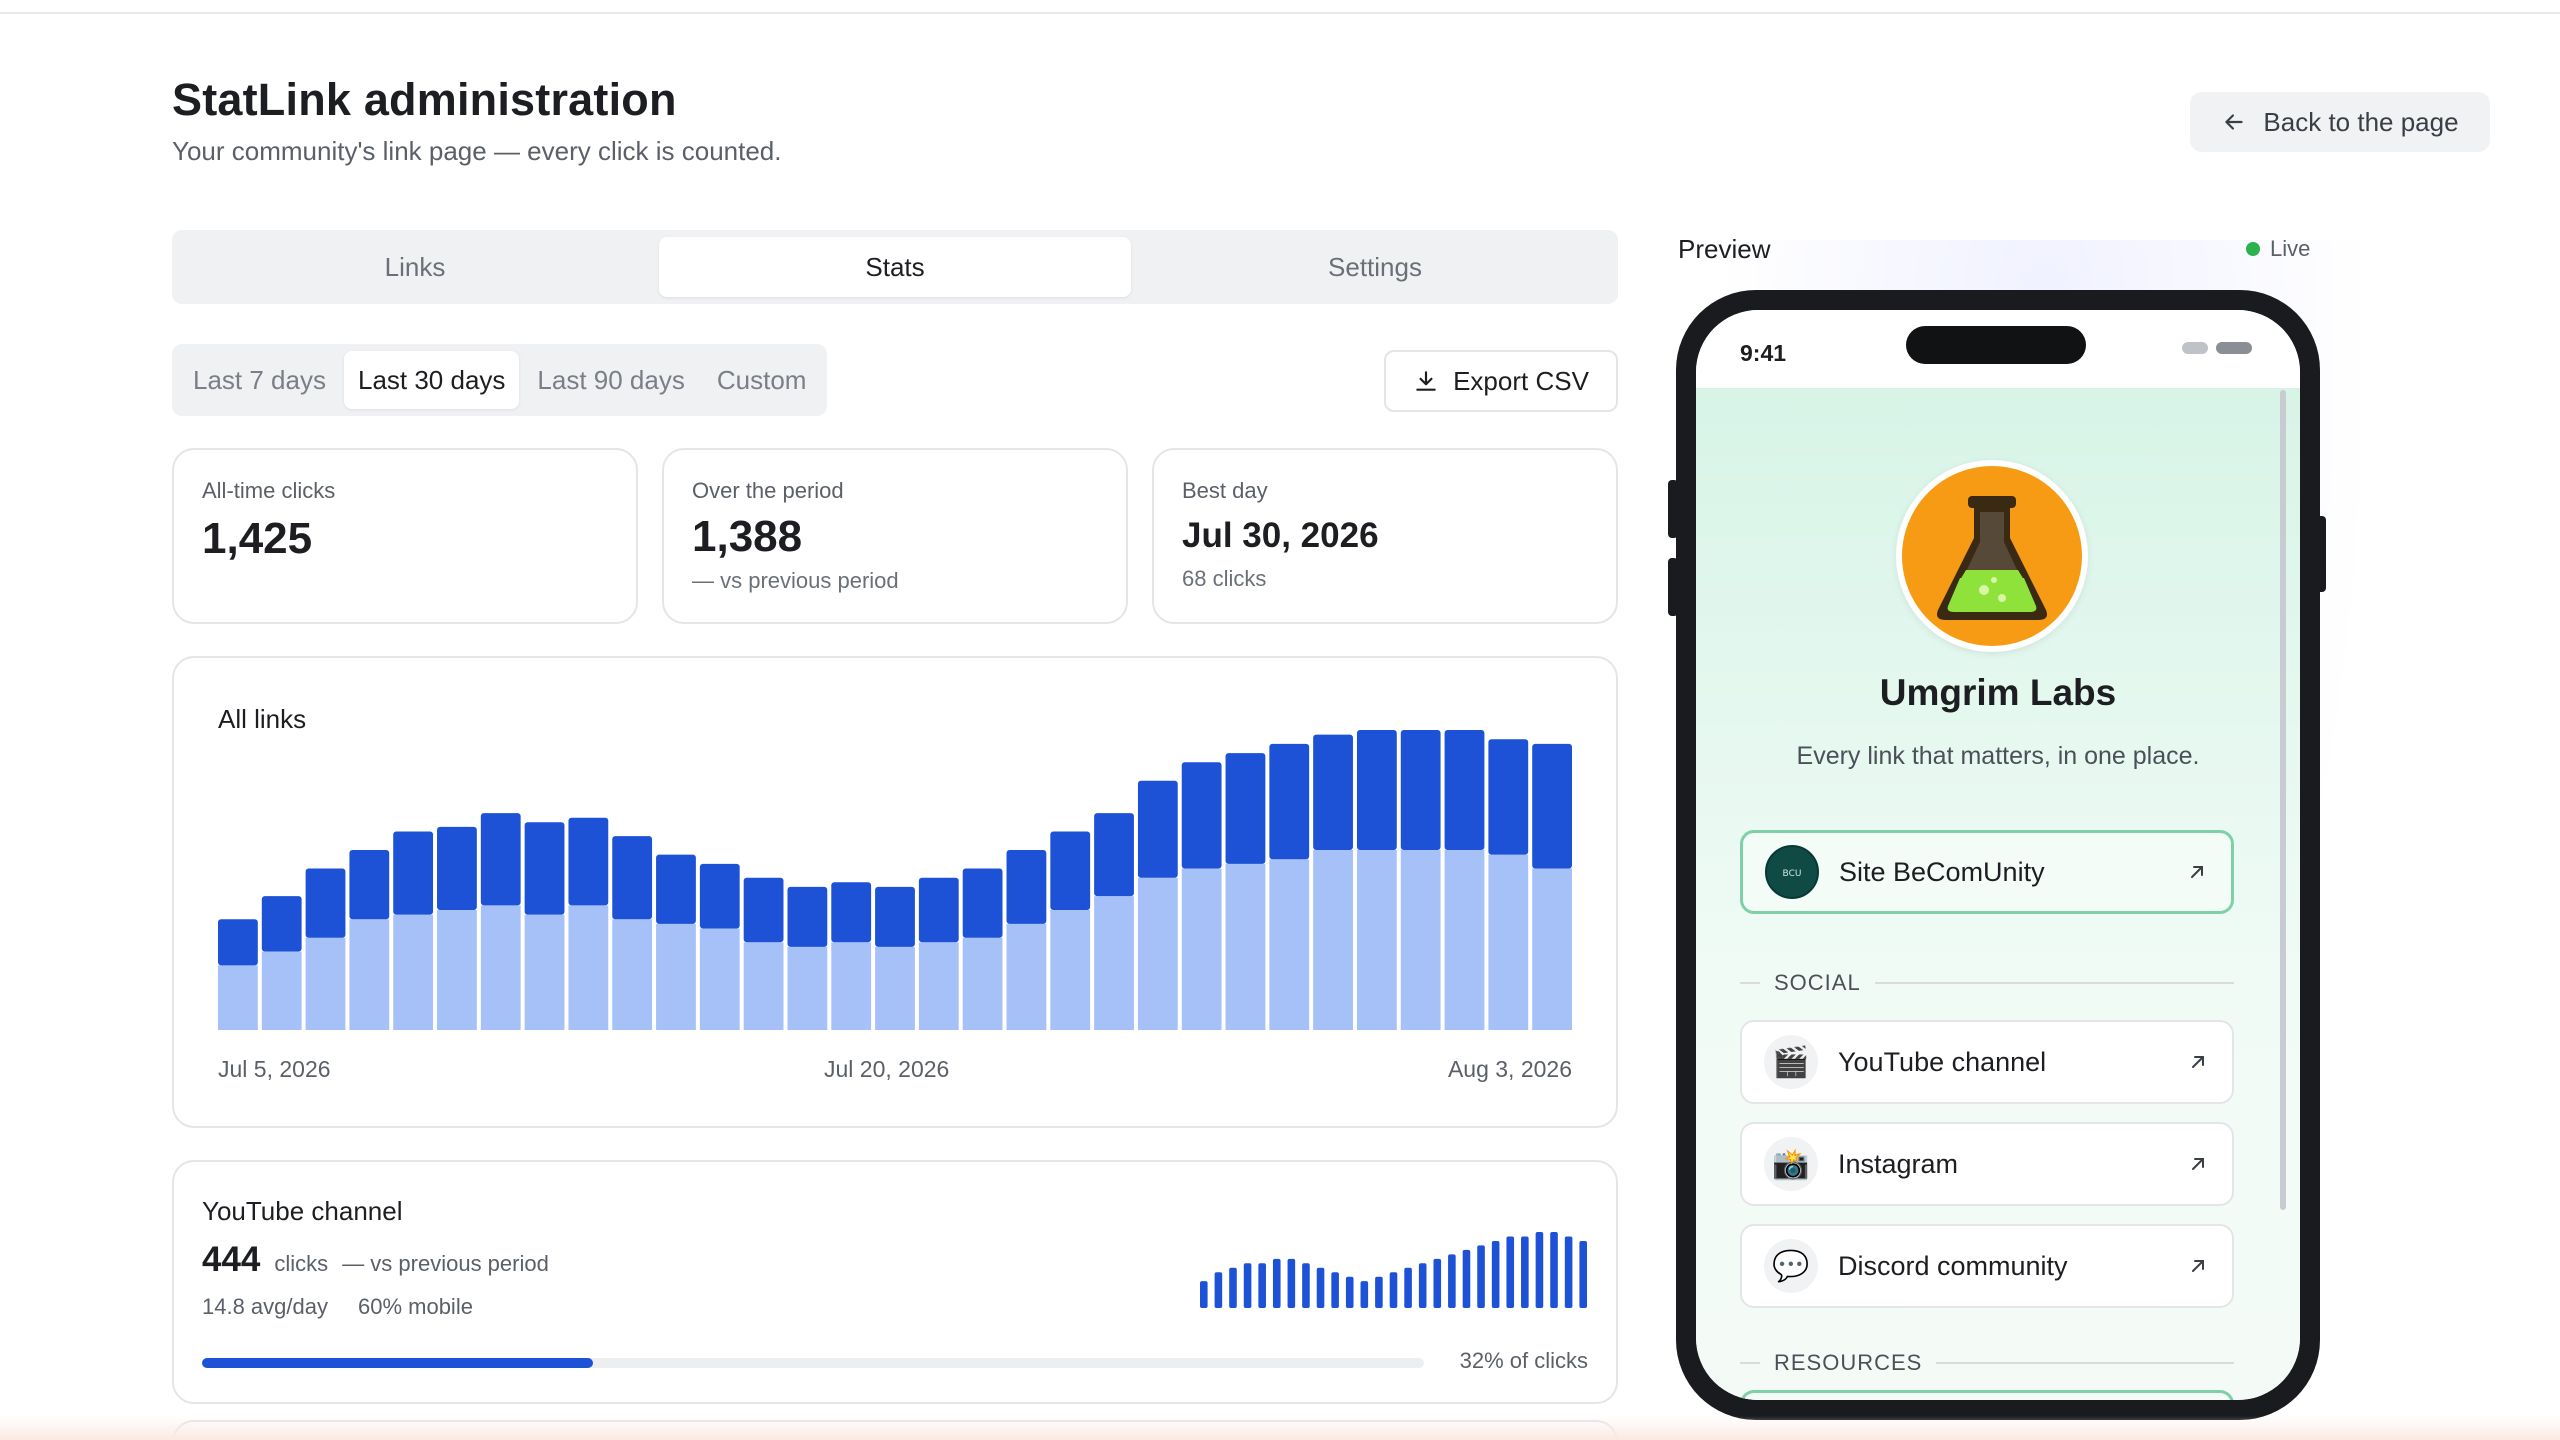 This screenshot has width=2560, height=1440. I want to click on stat-card-best-day: Best day Jul 30, 2026 68 clicks, so click(1385, 536).